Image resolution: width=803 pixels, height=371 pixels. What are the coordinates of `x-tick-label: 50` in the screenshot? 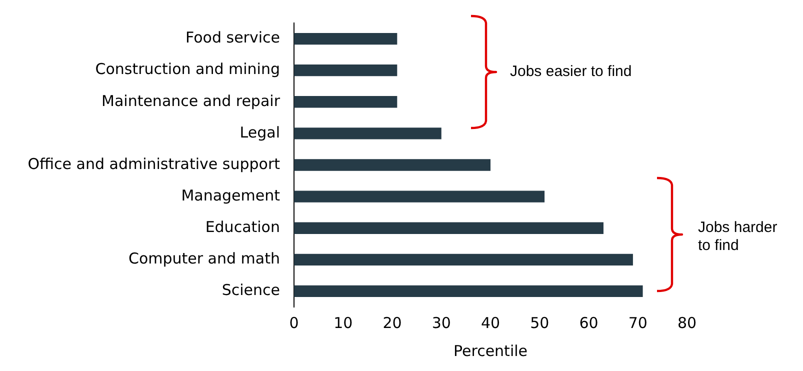 It's located at (540, 323).